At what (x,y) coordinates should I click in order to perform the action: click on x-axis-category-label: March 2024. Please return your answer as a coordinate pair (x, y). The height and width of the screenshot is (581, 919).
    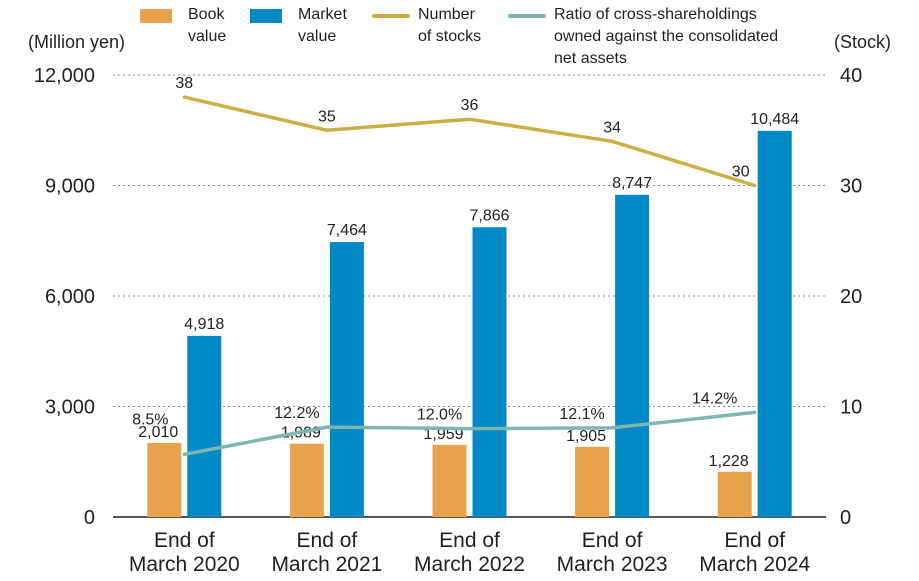
    Looking at the image, I should click on (754, 564).